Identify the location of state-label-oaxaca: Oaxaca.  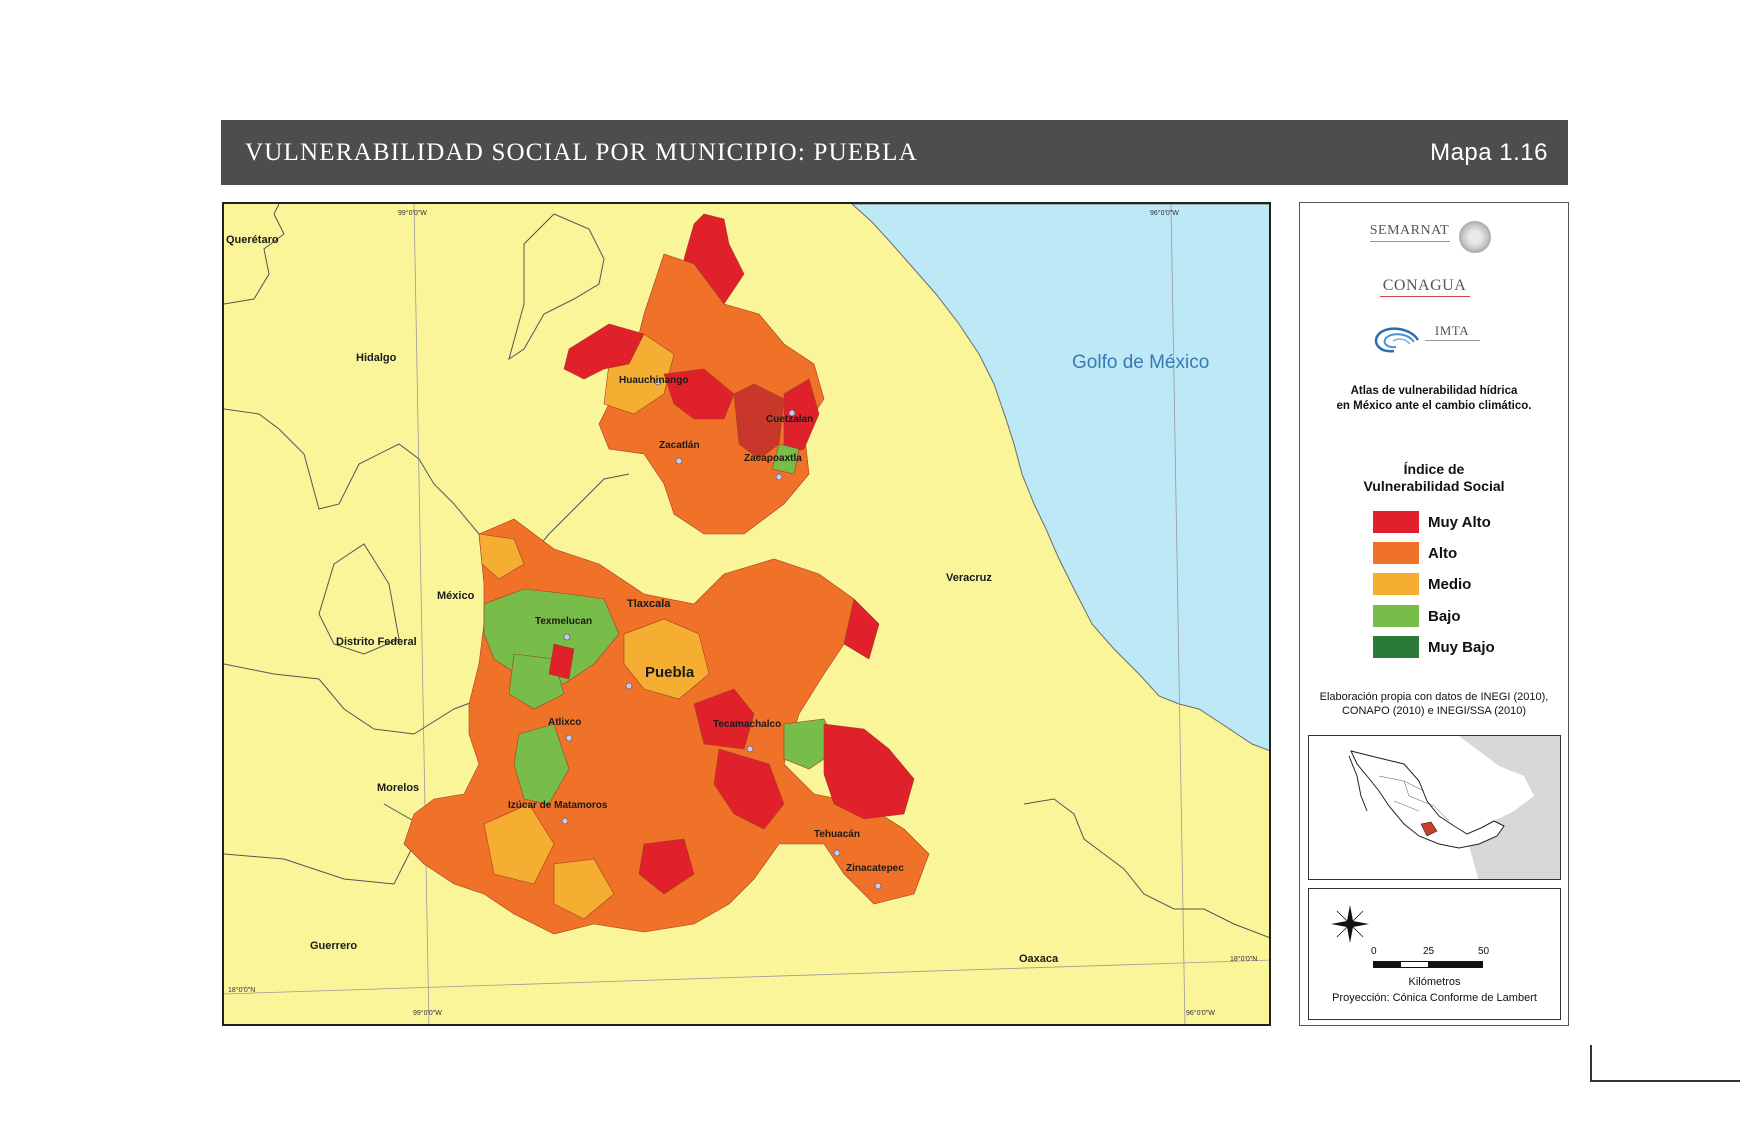
(1039, 959).